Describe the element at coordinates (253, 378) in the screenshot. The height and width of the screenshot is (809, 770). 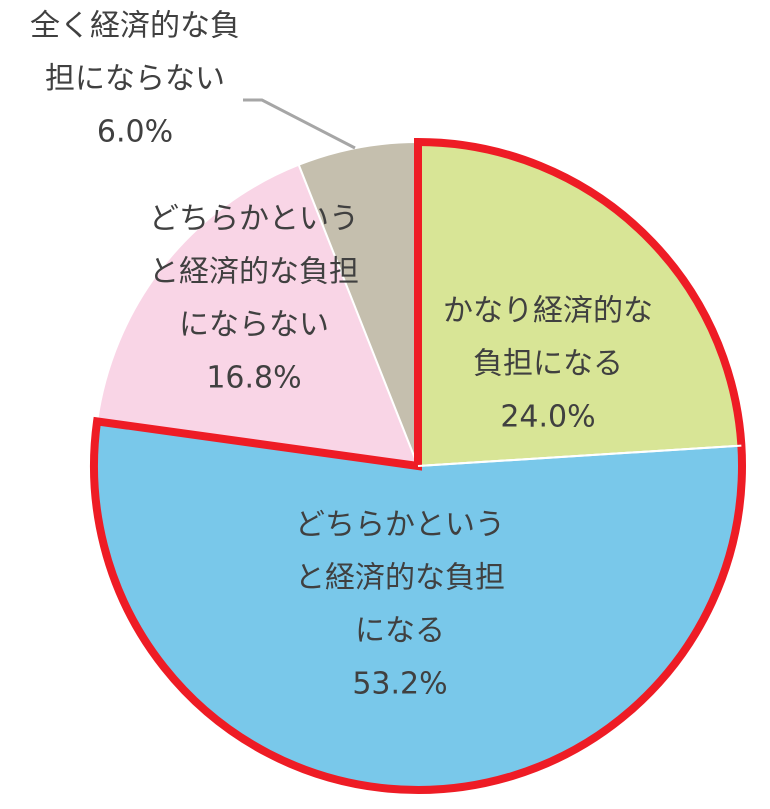
I see `slice-3-value-label: 16.8%` at that location.